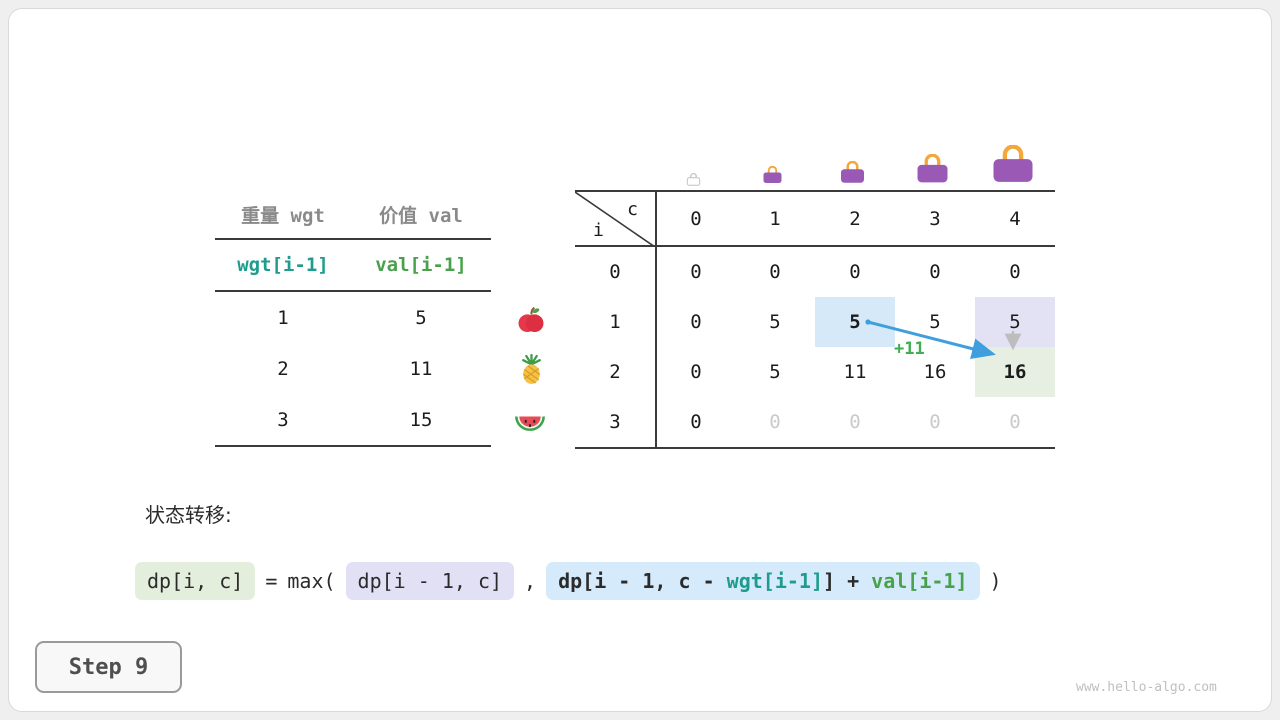  I want to click on apple-icon-svg, so click(531, 319).